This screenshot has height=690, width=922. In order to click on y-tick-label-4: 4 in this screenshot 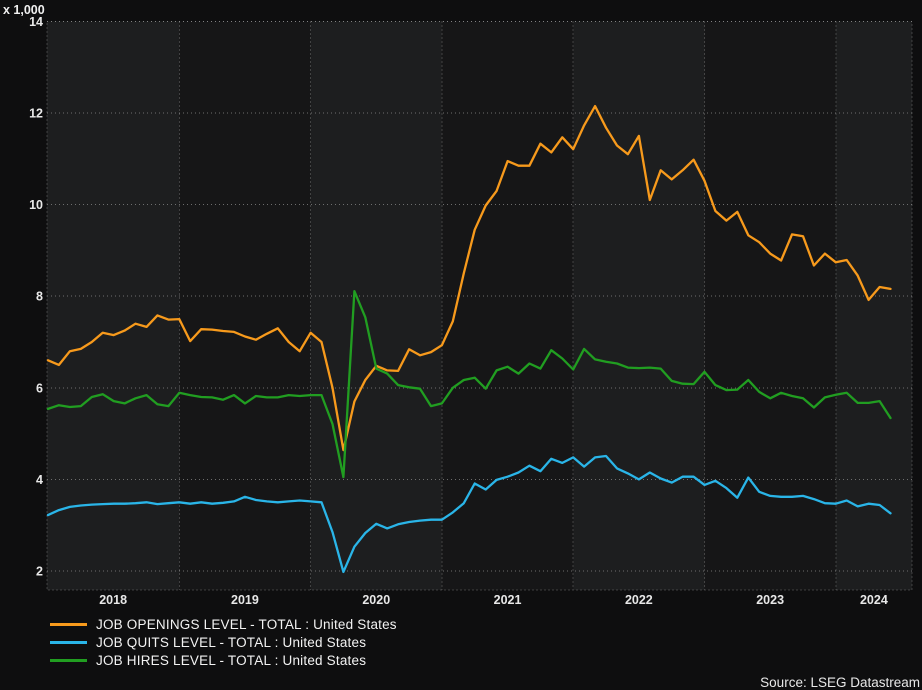, I will do `click(39, 480)`.